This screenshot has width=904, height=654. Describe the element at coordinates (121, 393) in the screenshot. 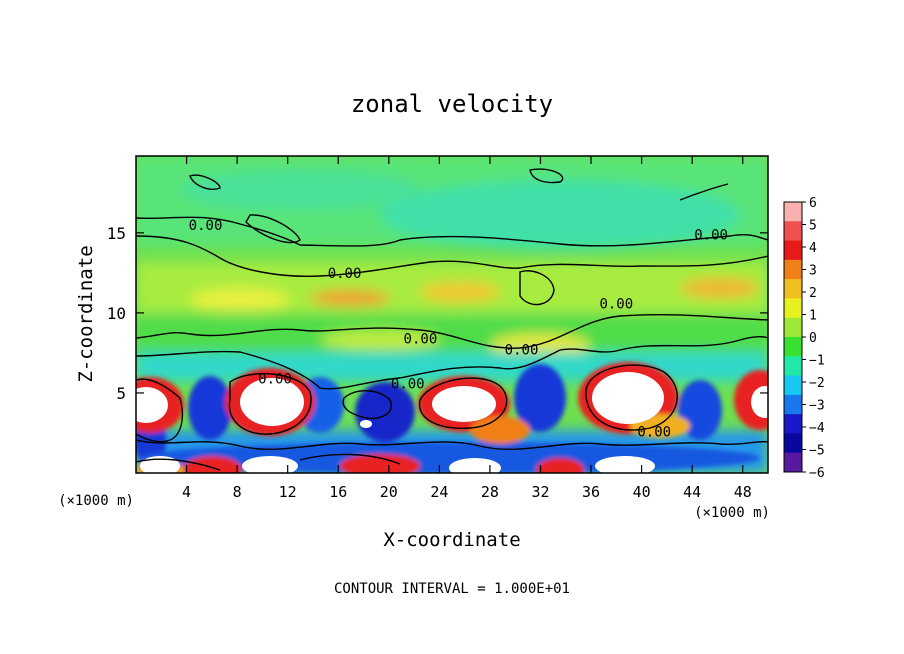

I see `y-tick-label: 5` at that location.